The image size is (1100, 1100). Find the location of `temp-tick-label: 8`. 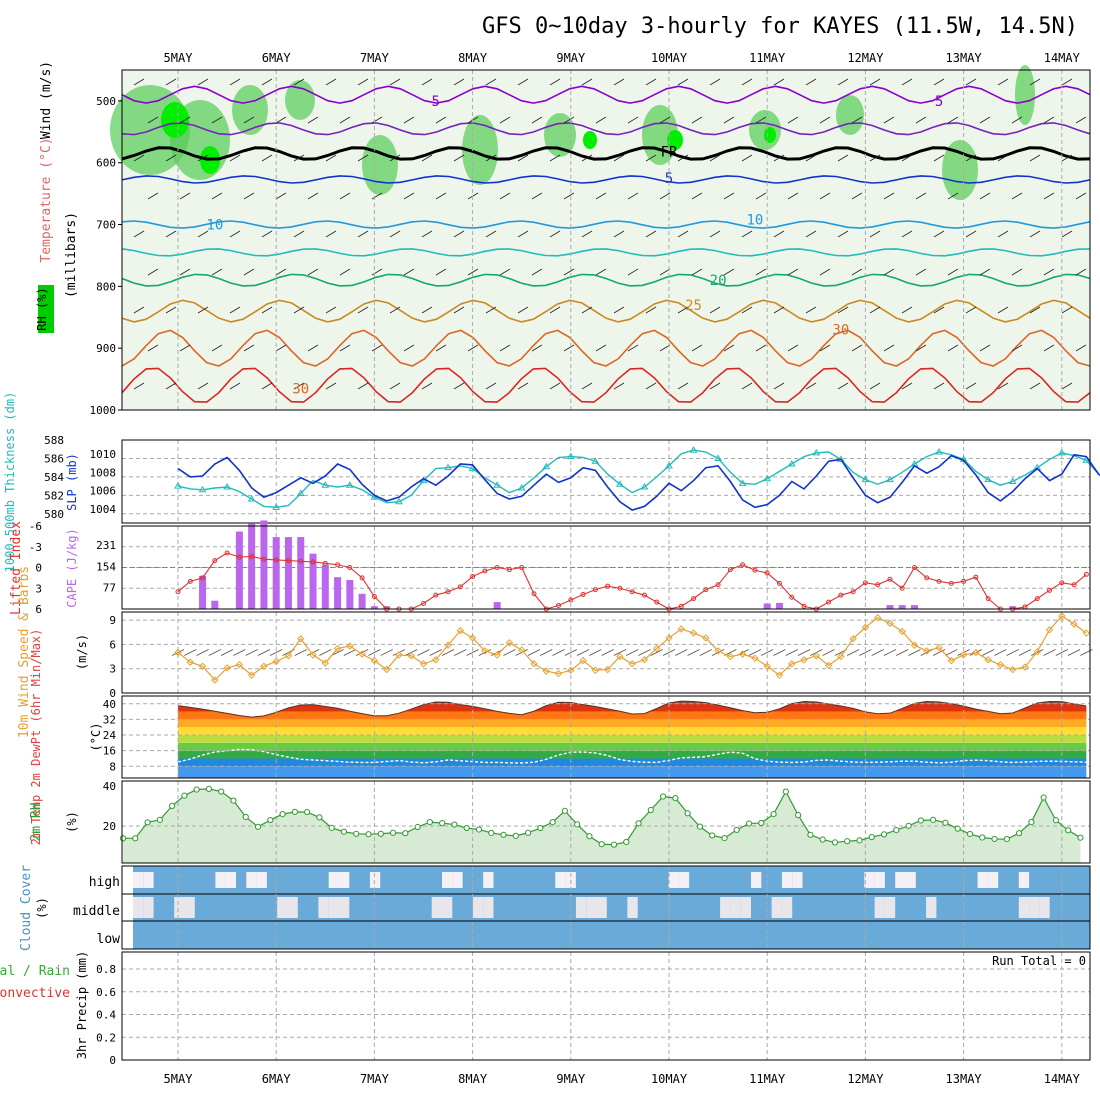

temp-tick-label: 8 is located at coordinates (112, 766).